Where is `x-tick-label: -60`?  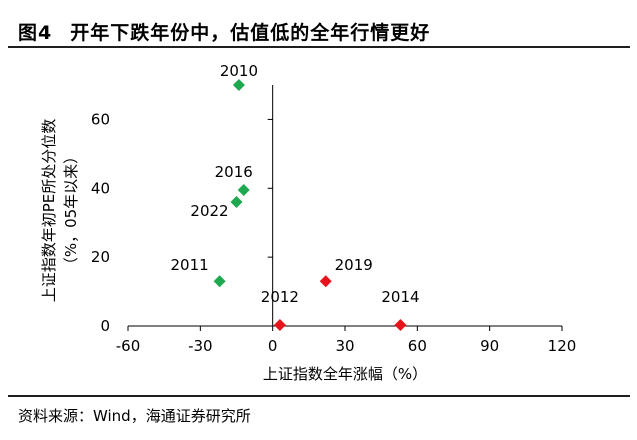 x-tick-label: -60 is located at coordinates (128, 346).